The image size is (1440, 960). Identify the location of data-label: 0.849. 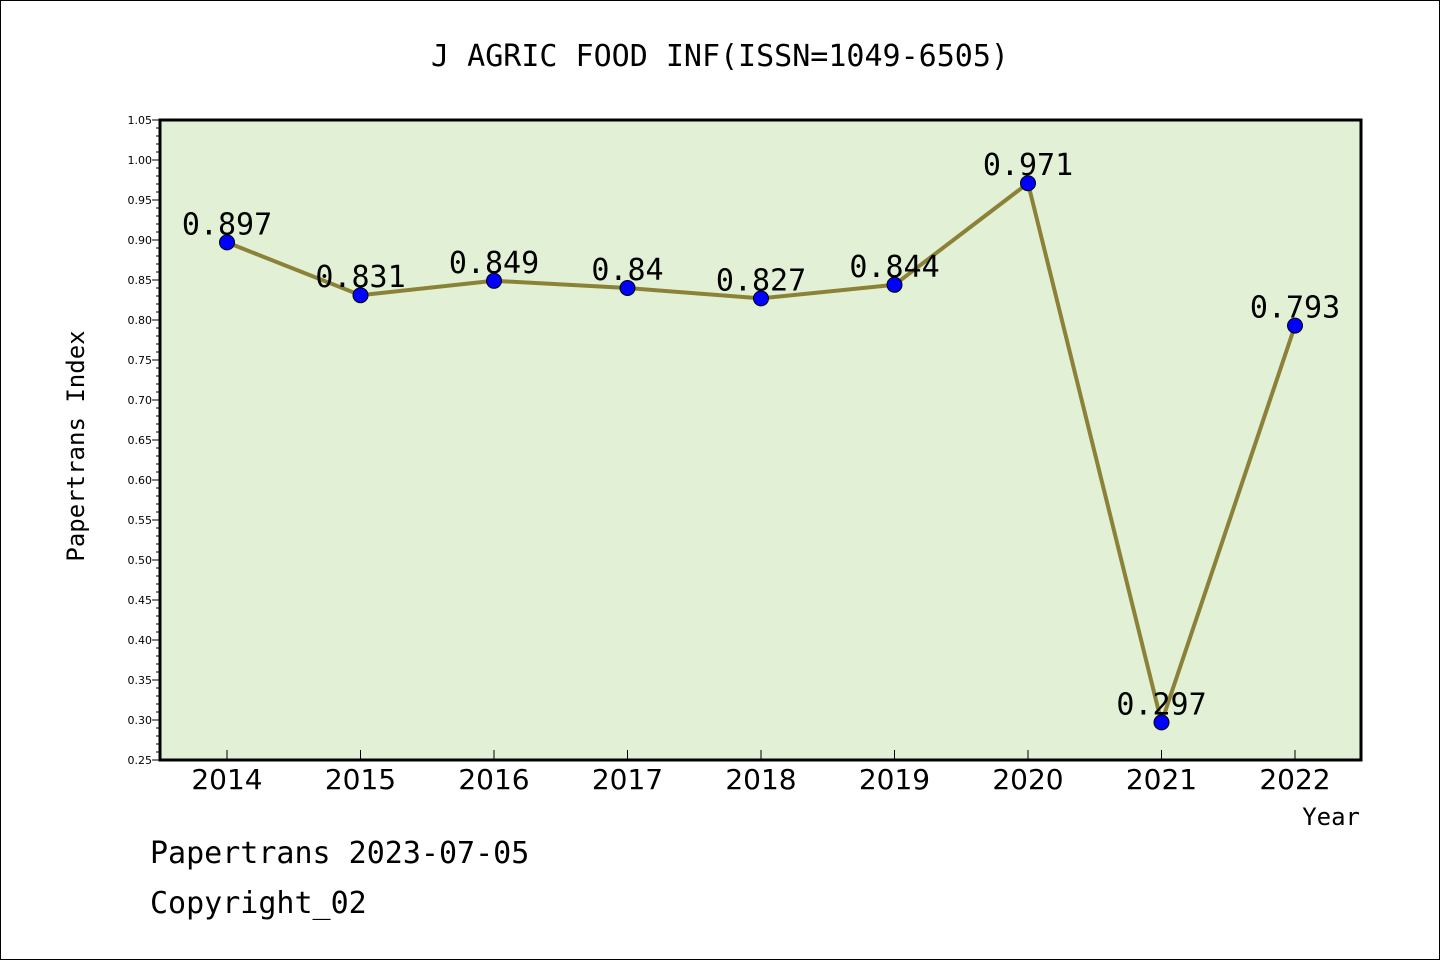
(494, 263).